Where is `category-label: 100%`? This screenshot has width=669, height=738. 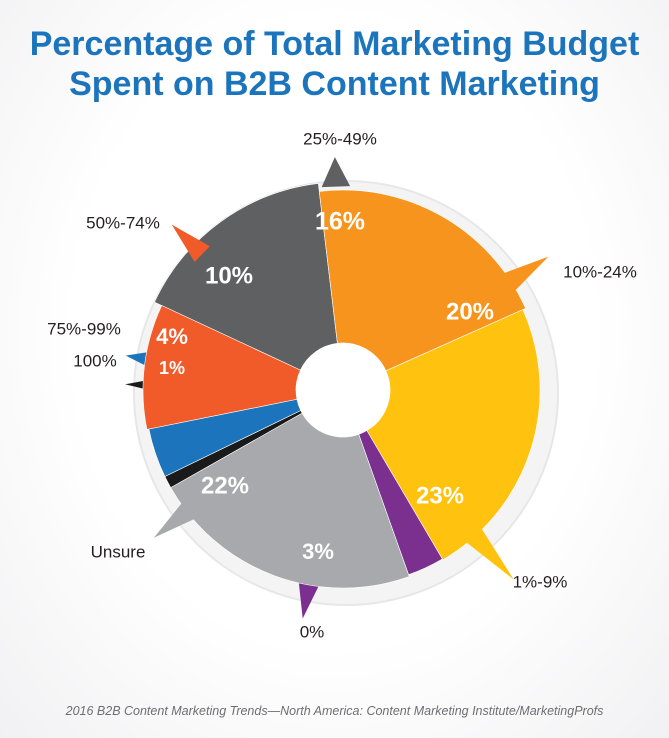 category-label: 100% is located at coordinates (94, 360).